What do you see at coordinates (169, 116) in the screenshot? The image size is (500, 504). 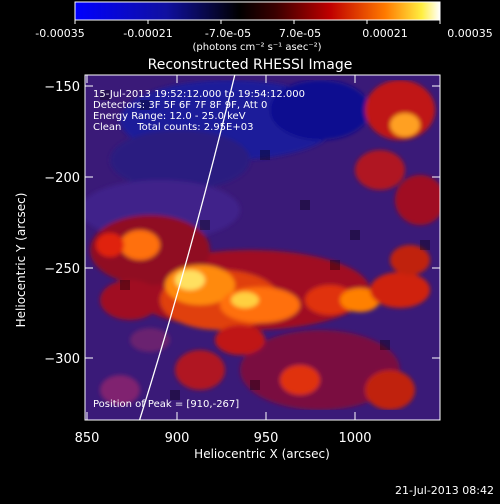 I see `info-energy-range: Energy Range: 12.0 - 25.0 keV` at bounding box center [169, 116].